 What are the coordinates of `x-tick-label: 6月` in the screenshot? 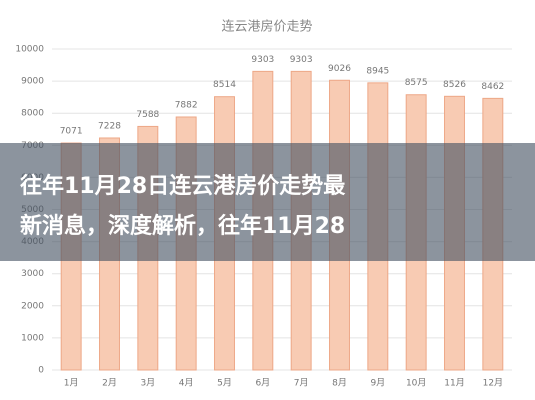 It's located at (262, 383).